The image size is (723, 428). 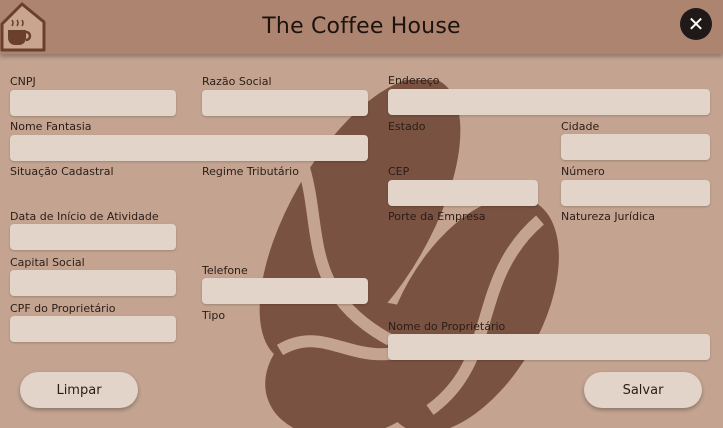 I want to click on tipo-label: Tipo, so click(x=214, y=315).